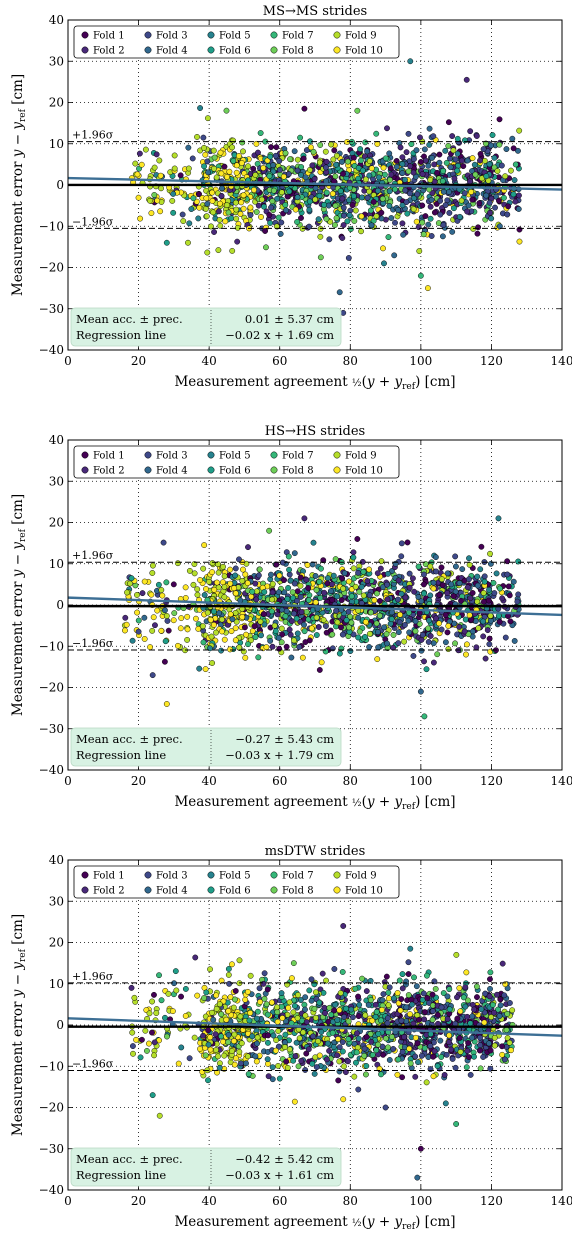  Describe the element at coordinates (129, 739) in the screenshot. I see `stats-label: Mean acc. ± prec.` at that location.